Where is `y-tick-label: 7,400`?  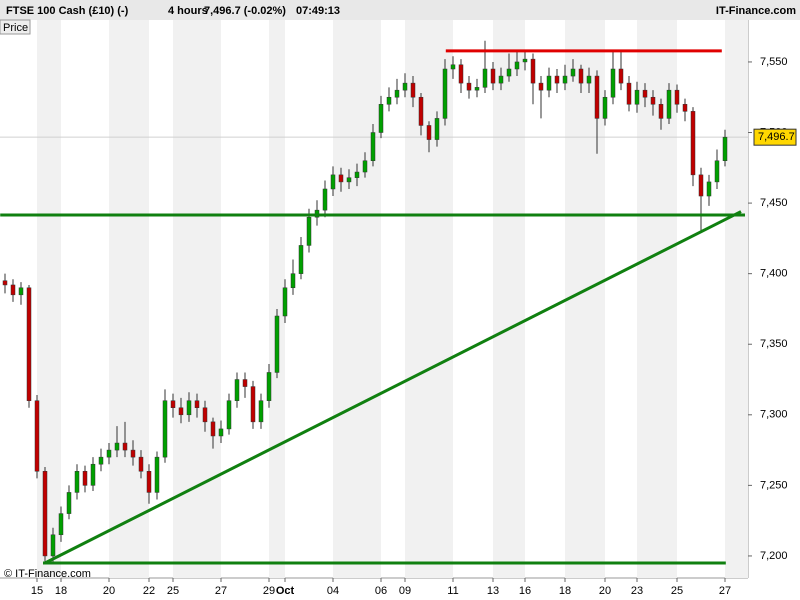 y-tick-label: 7,400 is located at coordinates (774, 274).